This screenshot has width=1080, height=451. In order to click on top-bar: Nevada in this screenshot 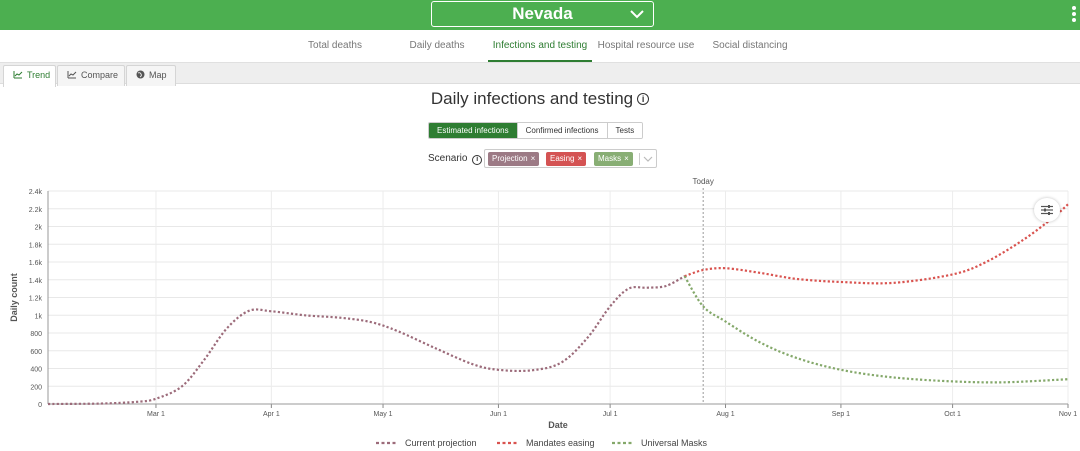, I will do `click(540, 15)`.